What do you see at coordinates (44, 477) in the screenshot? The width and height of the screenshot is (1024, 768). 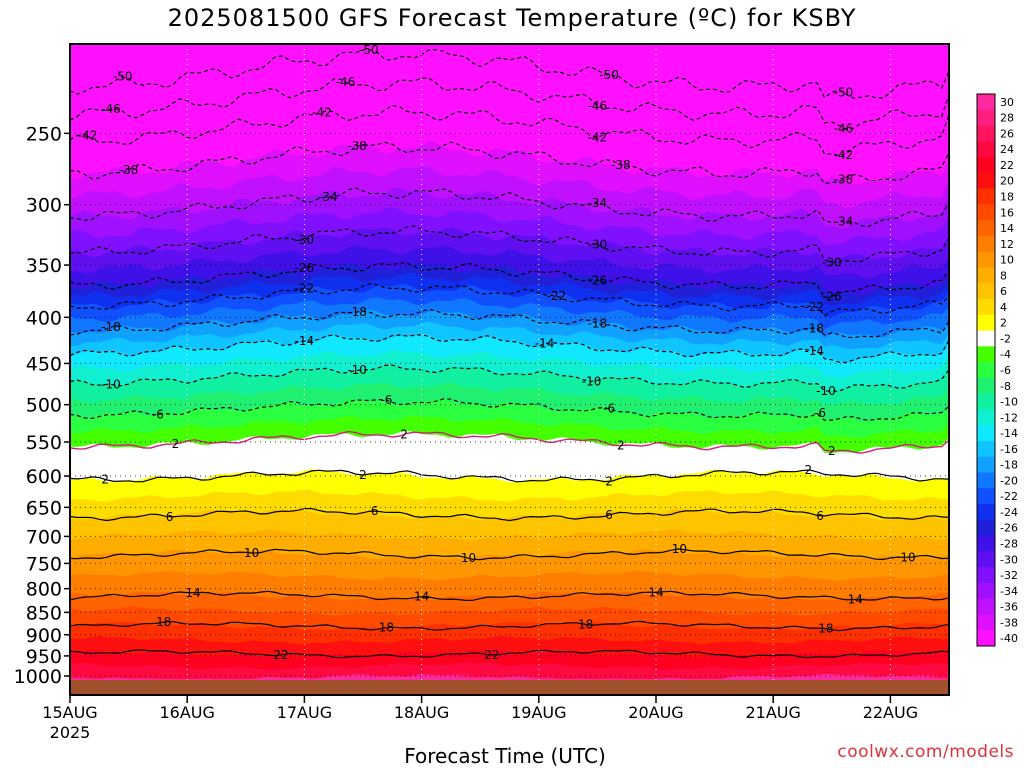 I see `y-tick-label: 600` at bounding box center [44, 477].